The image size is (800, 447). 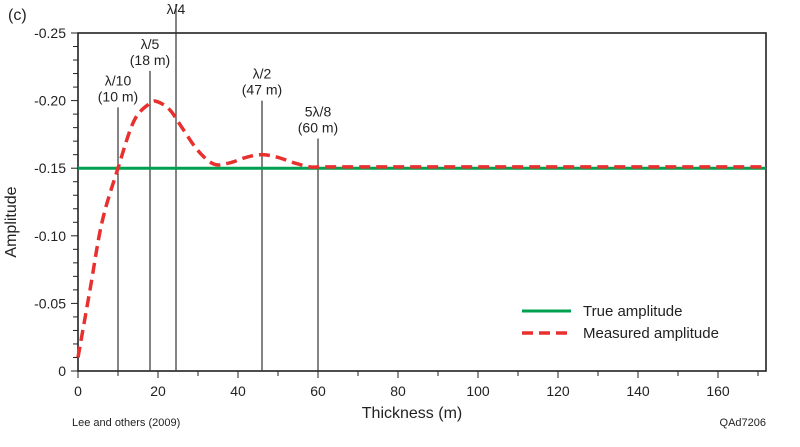 I want to click on x-tick-label: 60, so click(x=318, y=391).